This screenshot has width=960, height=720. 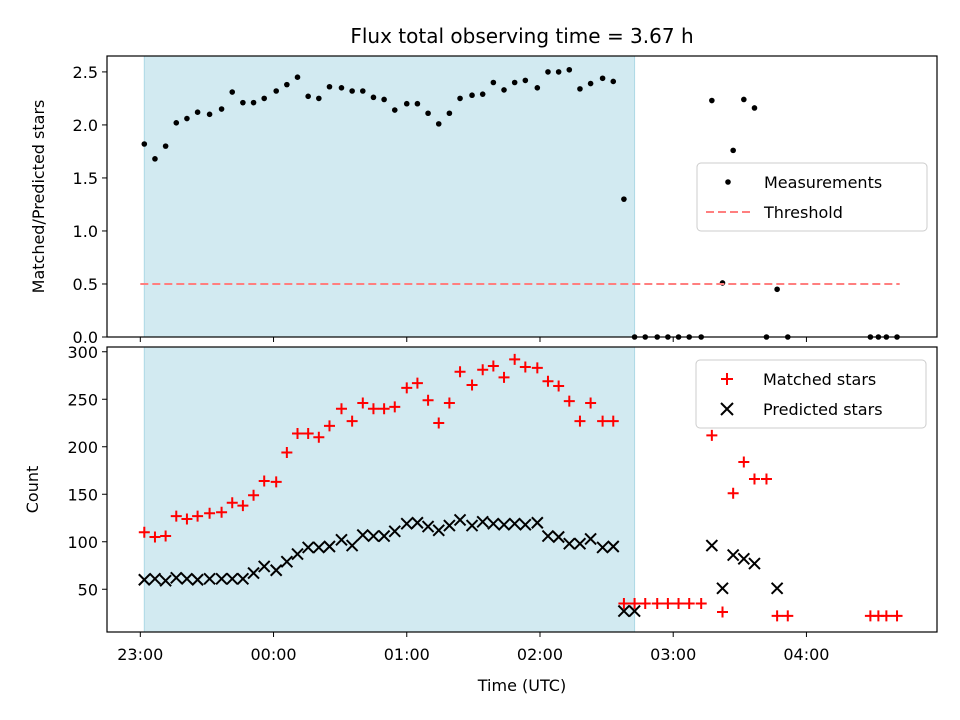 I want to click on count-y-tick-label: 300, so click(x=82, y=352).